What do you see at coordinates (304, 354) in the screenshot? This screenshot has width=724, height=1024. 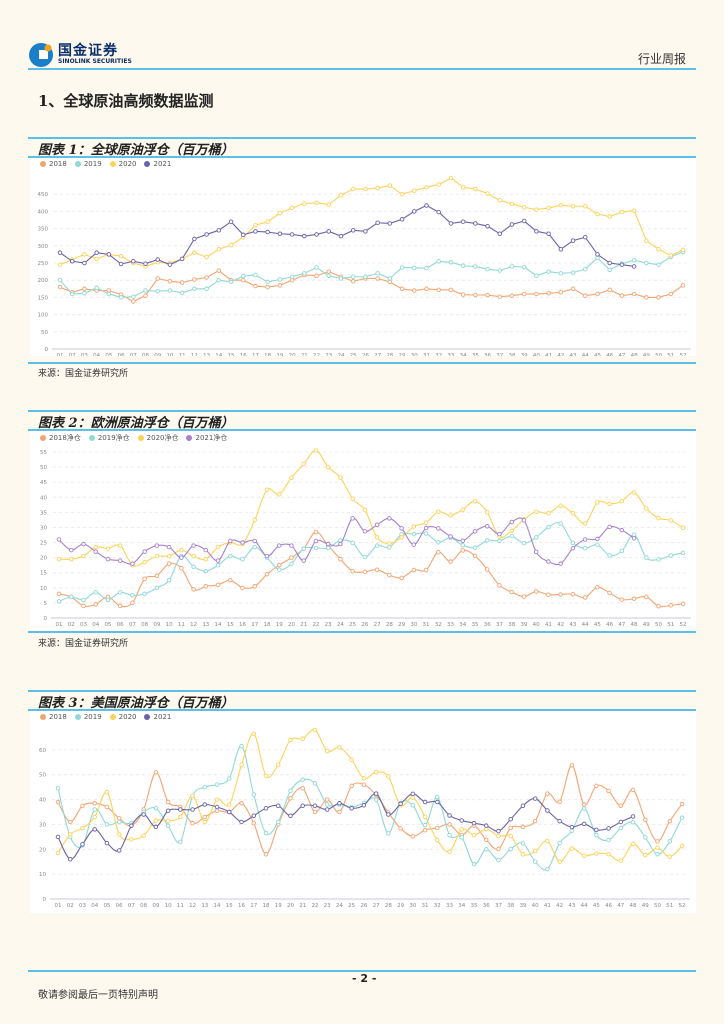 I see `x-tick-label: 21` at bounding box center [304, 354].